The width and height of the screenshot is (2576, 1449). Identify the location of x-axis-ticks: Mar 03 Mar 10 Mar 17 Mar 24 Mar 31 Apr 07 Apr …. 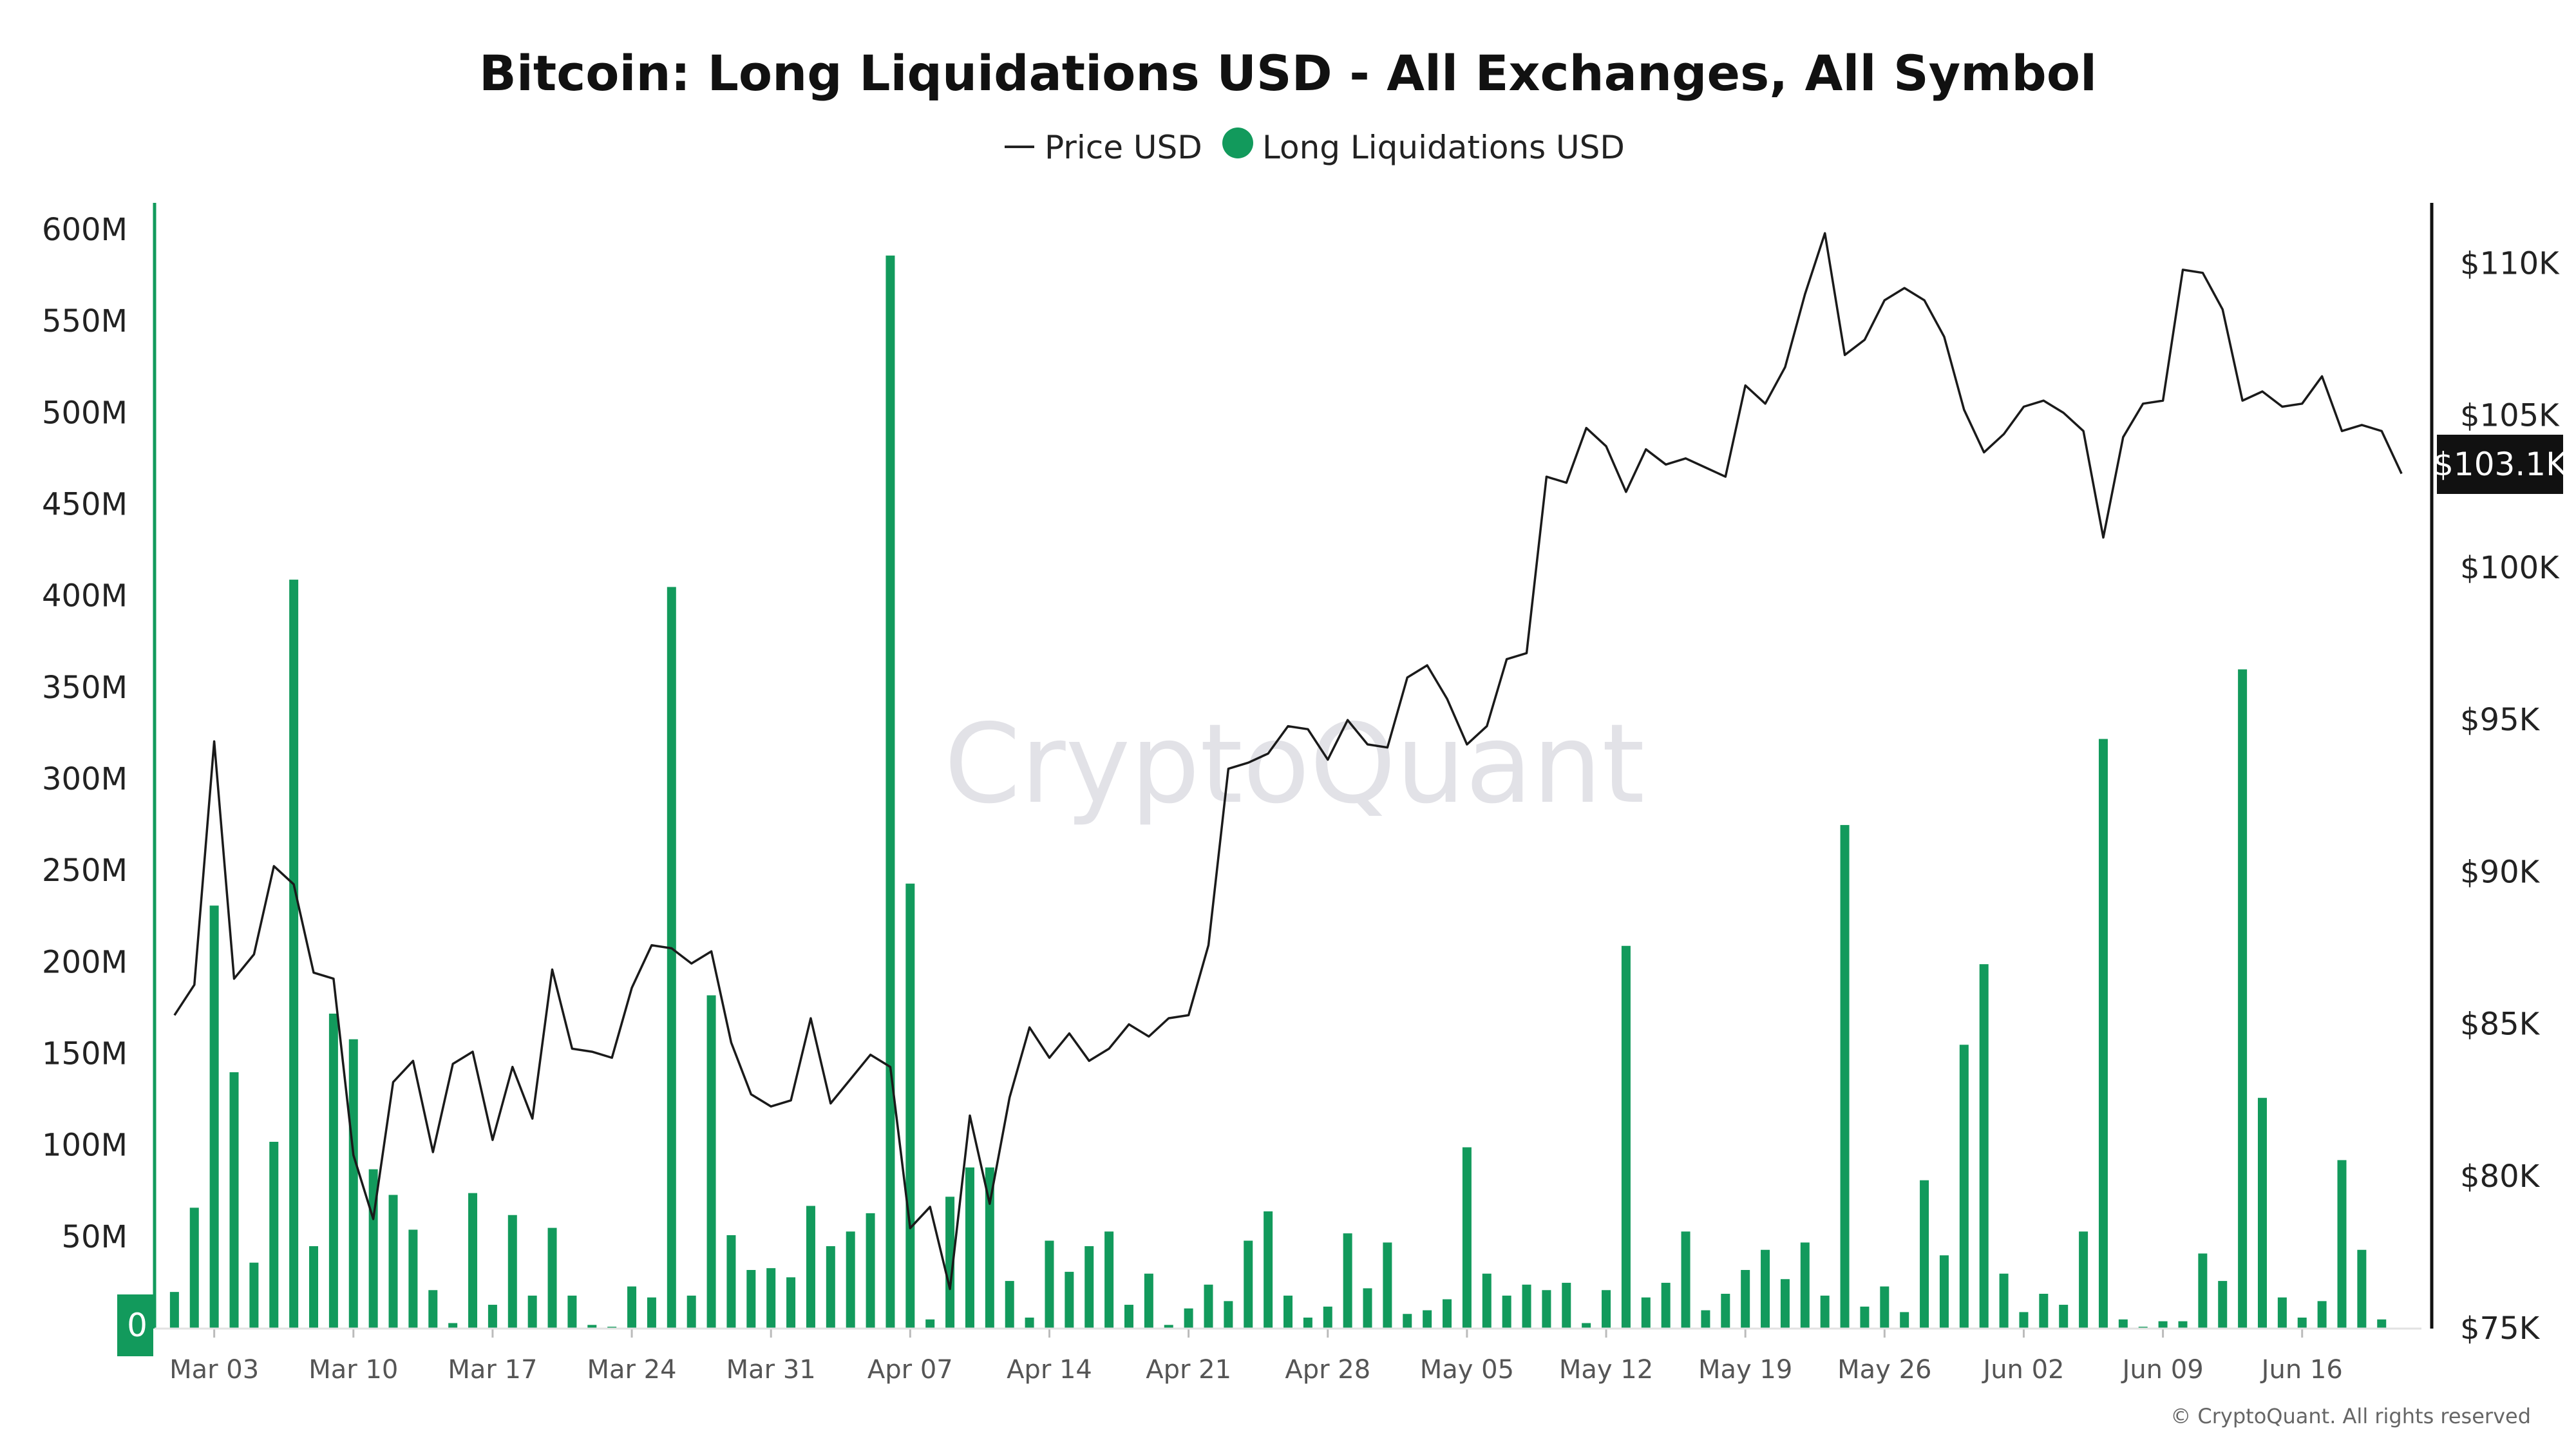
(1256, 1357).